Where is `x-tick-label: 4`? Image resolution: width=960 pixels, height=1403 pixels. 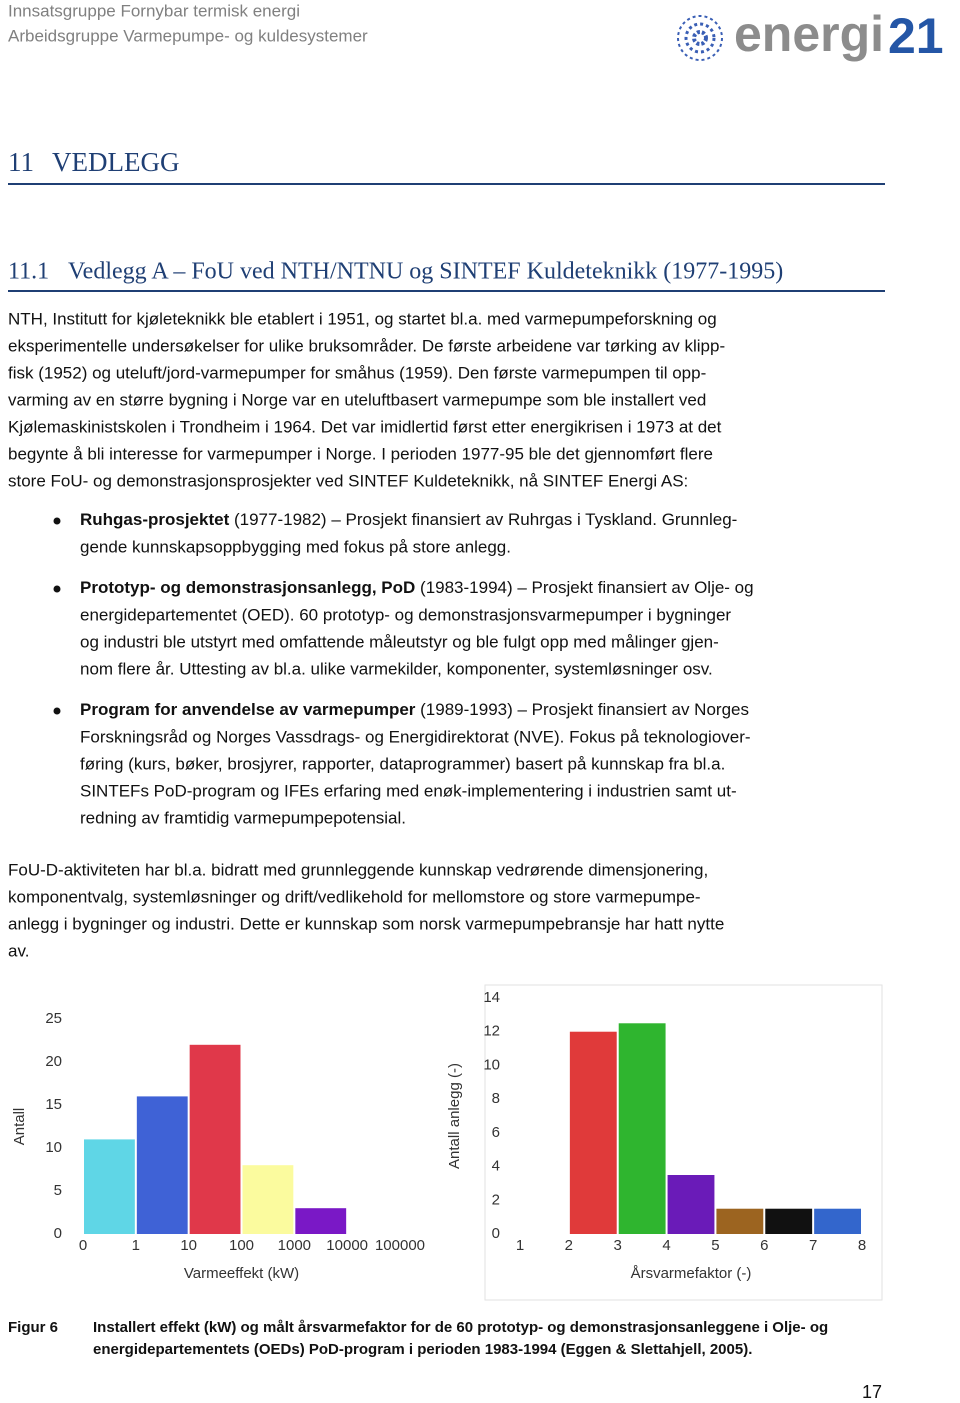 x-tick-label: 4 is located at coordinates (666, 1245).